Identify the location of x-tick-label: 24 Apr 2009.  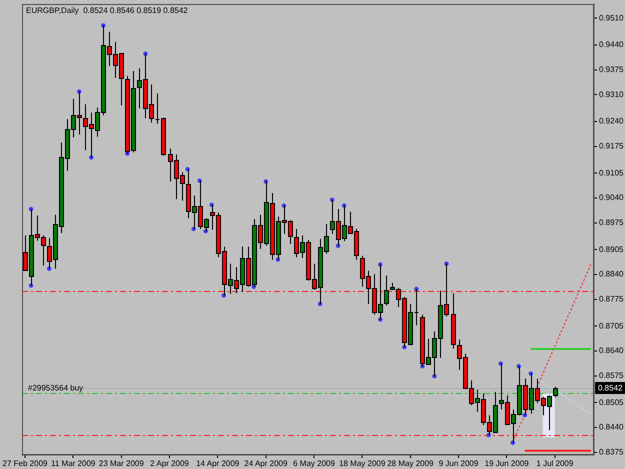
(266, 463).